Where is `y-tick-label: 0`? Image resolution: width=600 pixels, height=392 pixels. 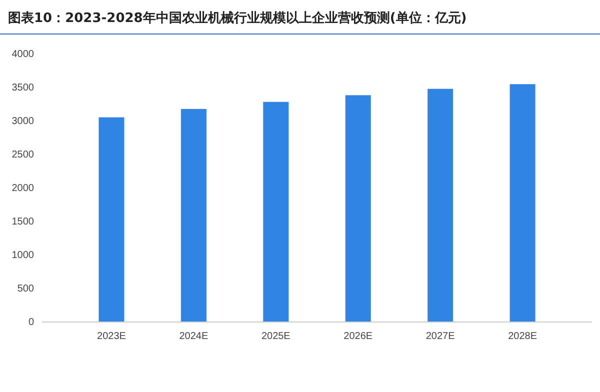 y-tick-label: 0 is located at coordinates (31, 322).